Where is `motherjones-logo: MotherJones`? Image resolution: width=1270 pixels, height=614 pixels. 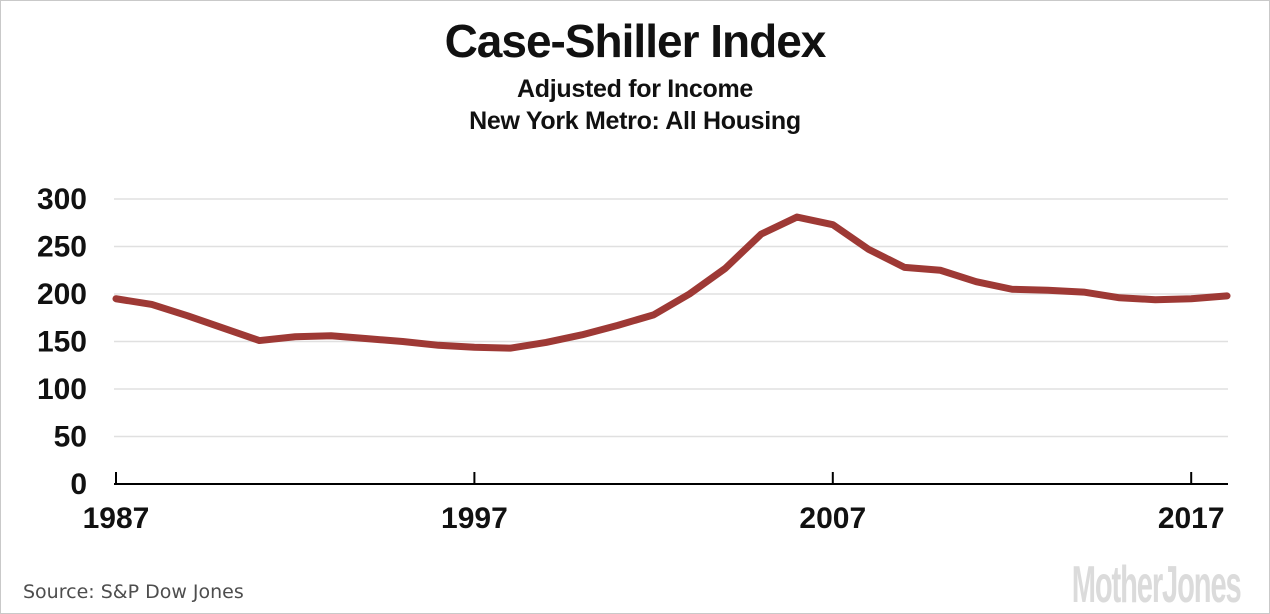 motherjones-logo: MotherJones is located at coordinates (1157, 585).